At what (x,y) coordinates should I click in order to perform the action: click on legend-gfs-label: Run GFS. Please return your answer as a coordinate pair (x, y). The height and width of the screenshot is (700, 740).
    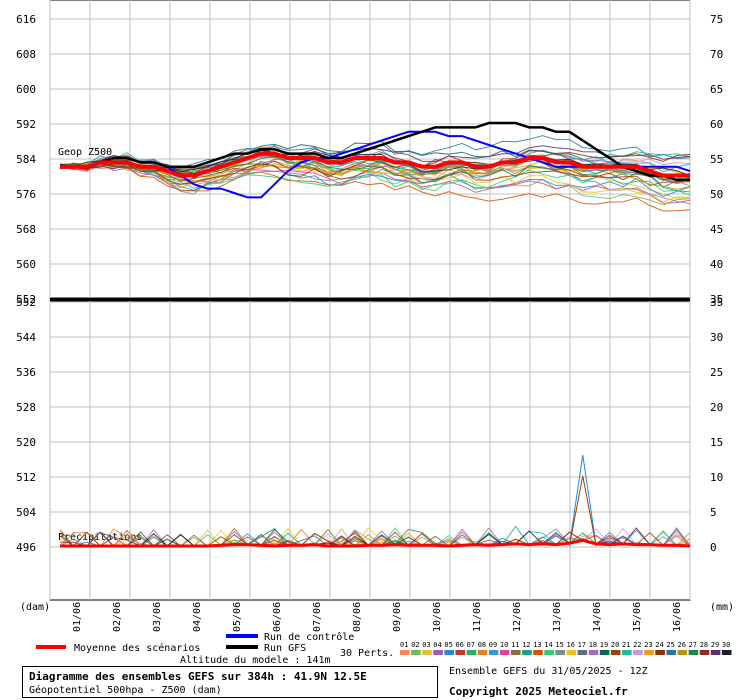
    Looking at the image, I should click on (285, 648).